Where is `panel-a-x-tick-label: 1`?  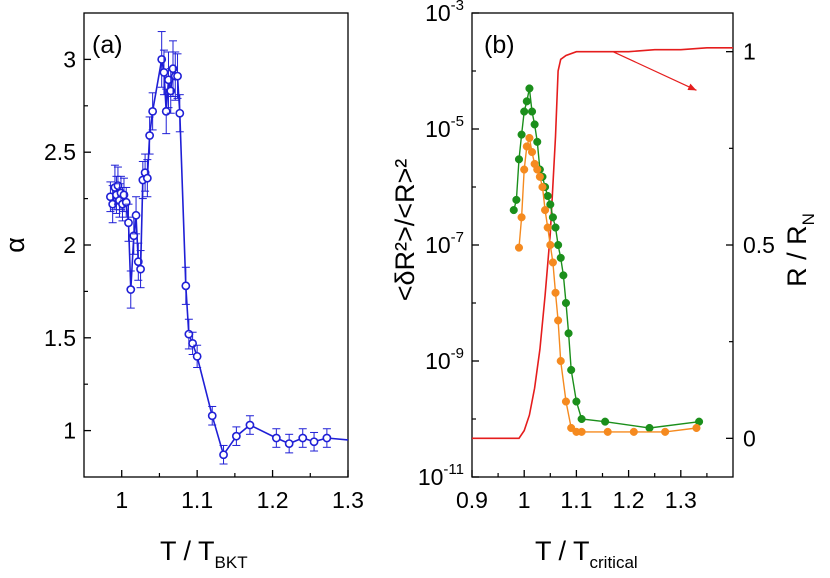 panel-a-x-tick-label: 1 is located at coordinates (121, 500).